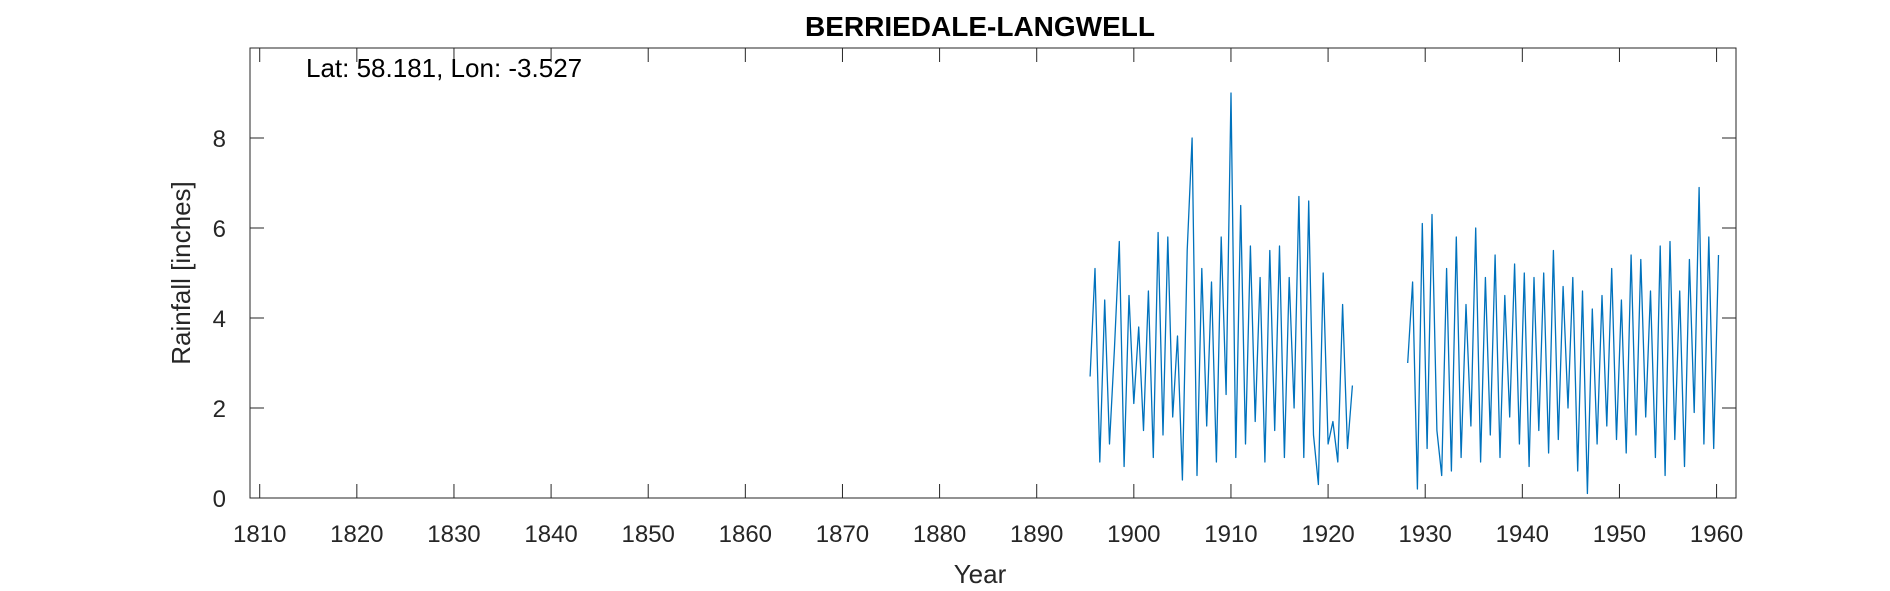 Image resolution: width=1890 pixels, height=591 pixels. Describe the element at coordinates (939, 534) in the screenshot. I see `x-tick-label: 1880` at that location.